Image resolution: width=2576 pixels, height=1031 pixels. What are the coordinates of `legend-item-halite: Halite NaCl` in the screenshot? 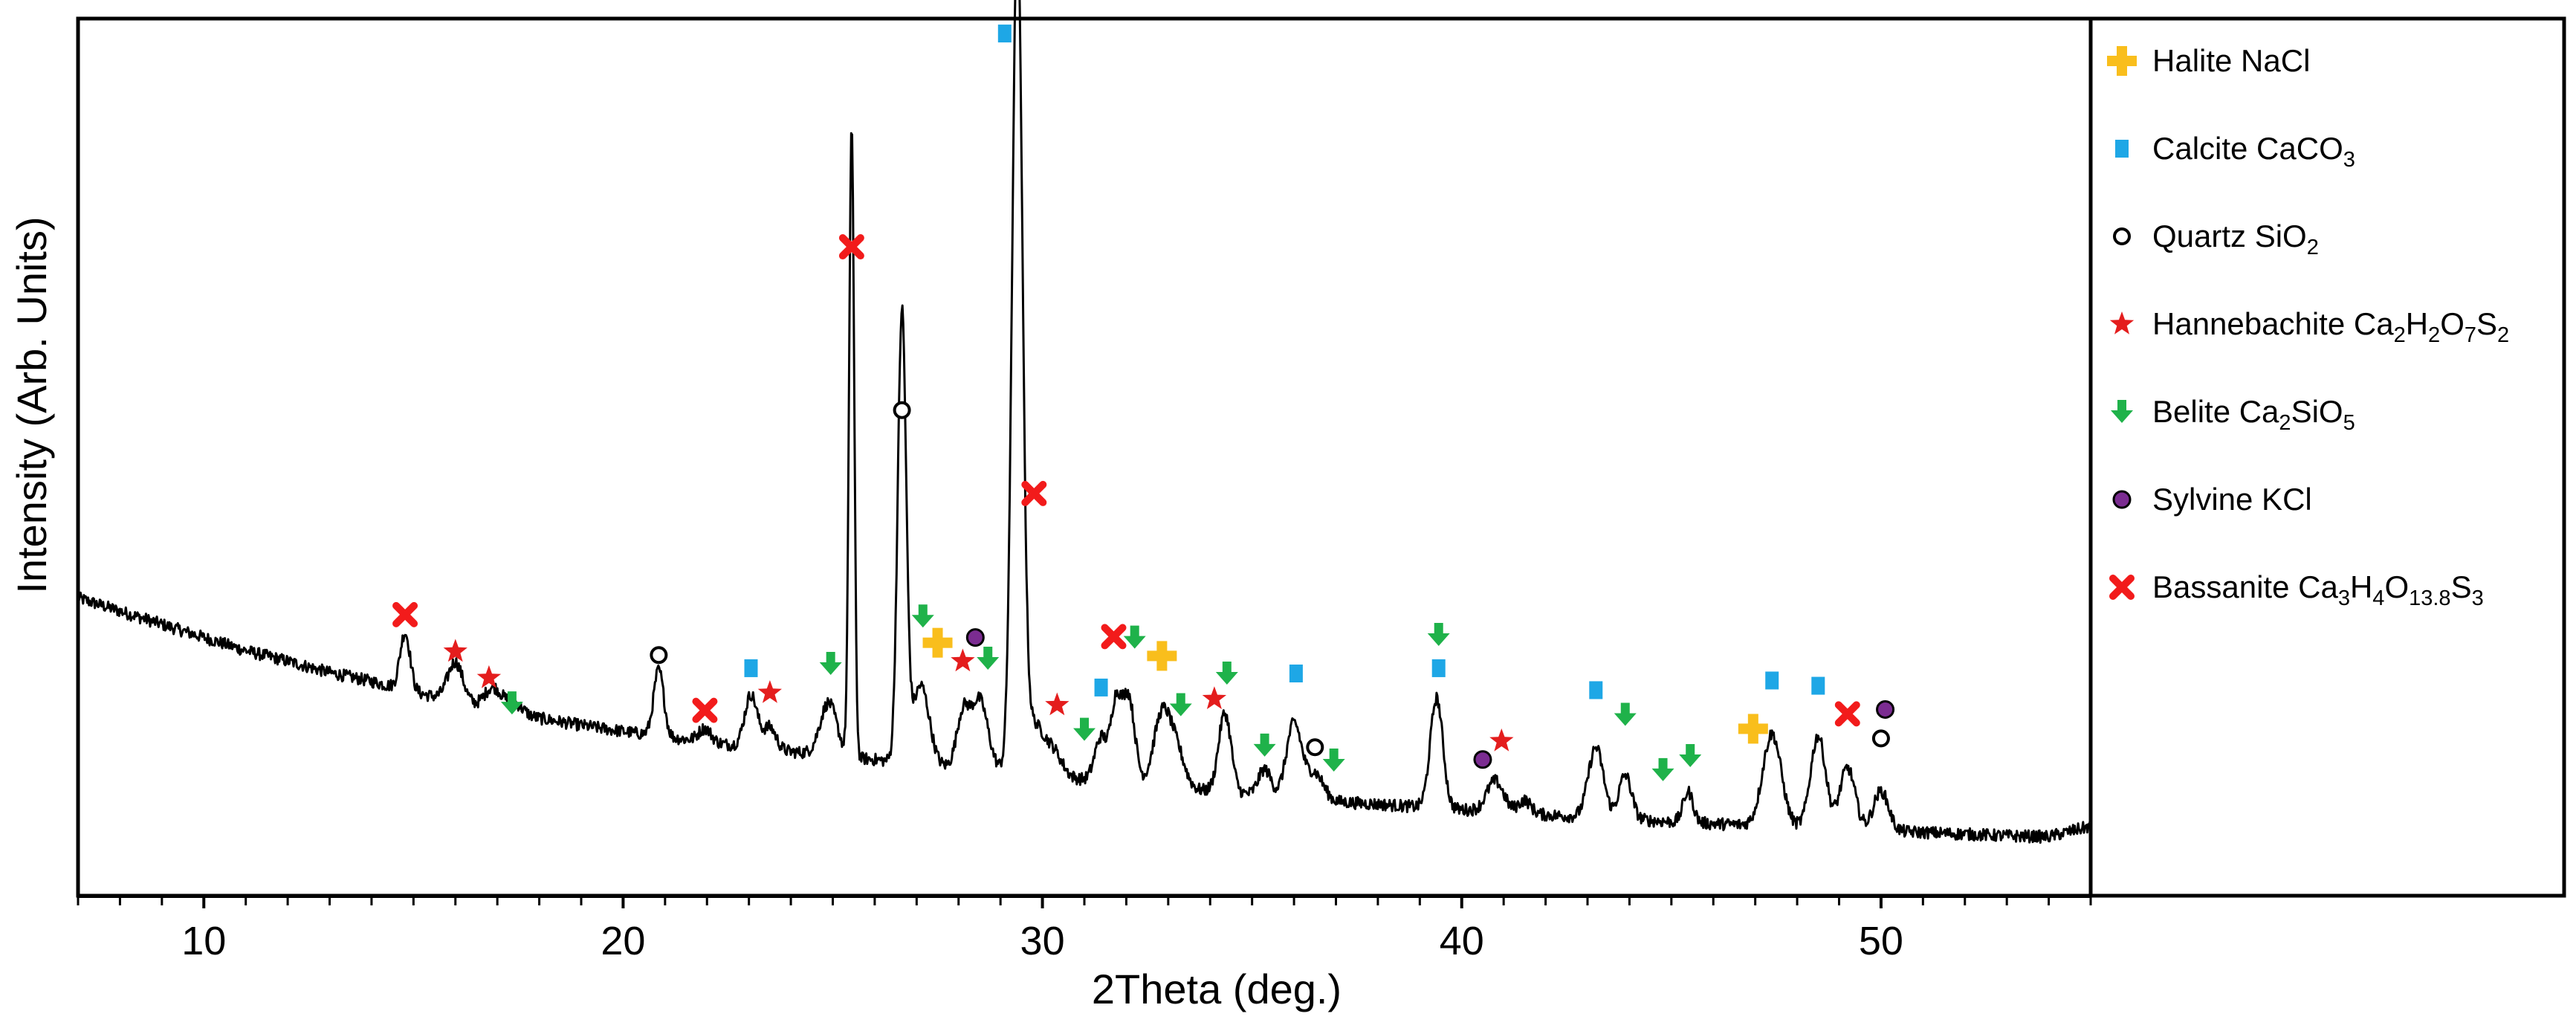 It's located at (2208, 60).